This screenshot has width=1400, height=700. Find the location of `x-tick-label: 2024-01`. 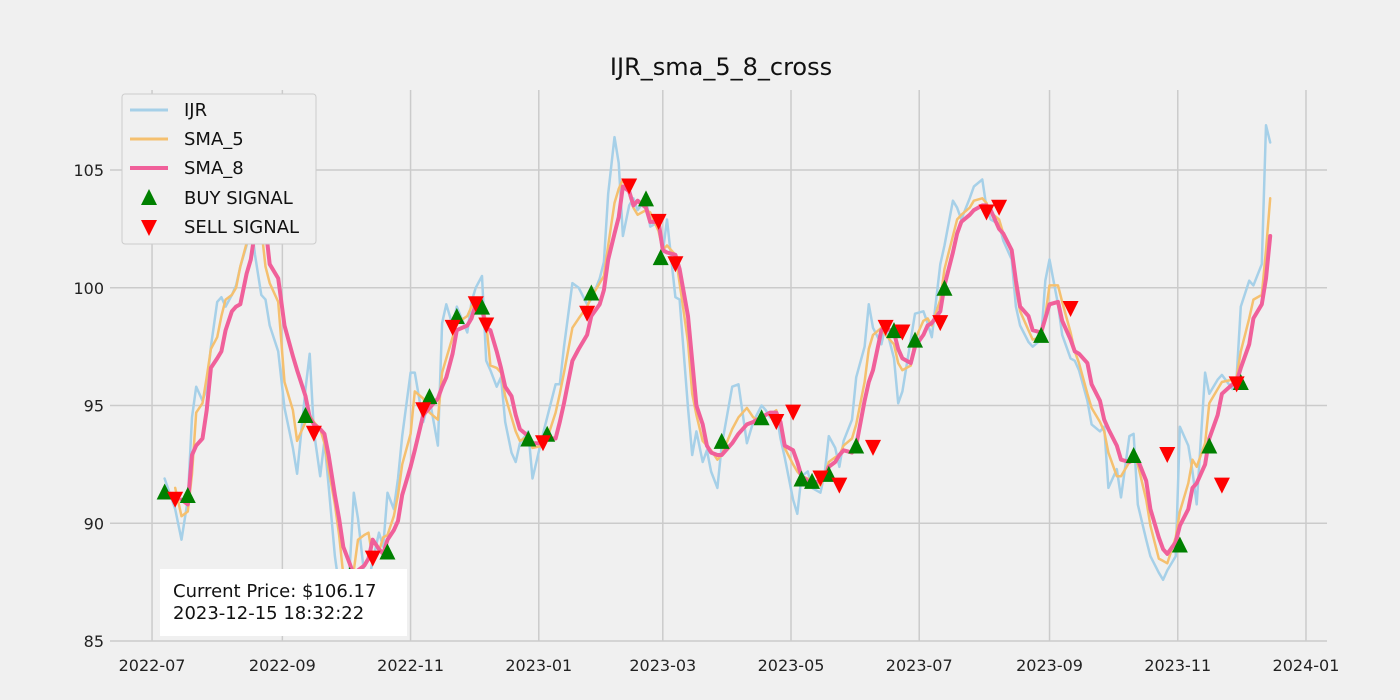

x-tick-label: 2024-01 is located at coordinates (1306, 665).